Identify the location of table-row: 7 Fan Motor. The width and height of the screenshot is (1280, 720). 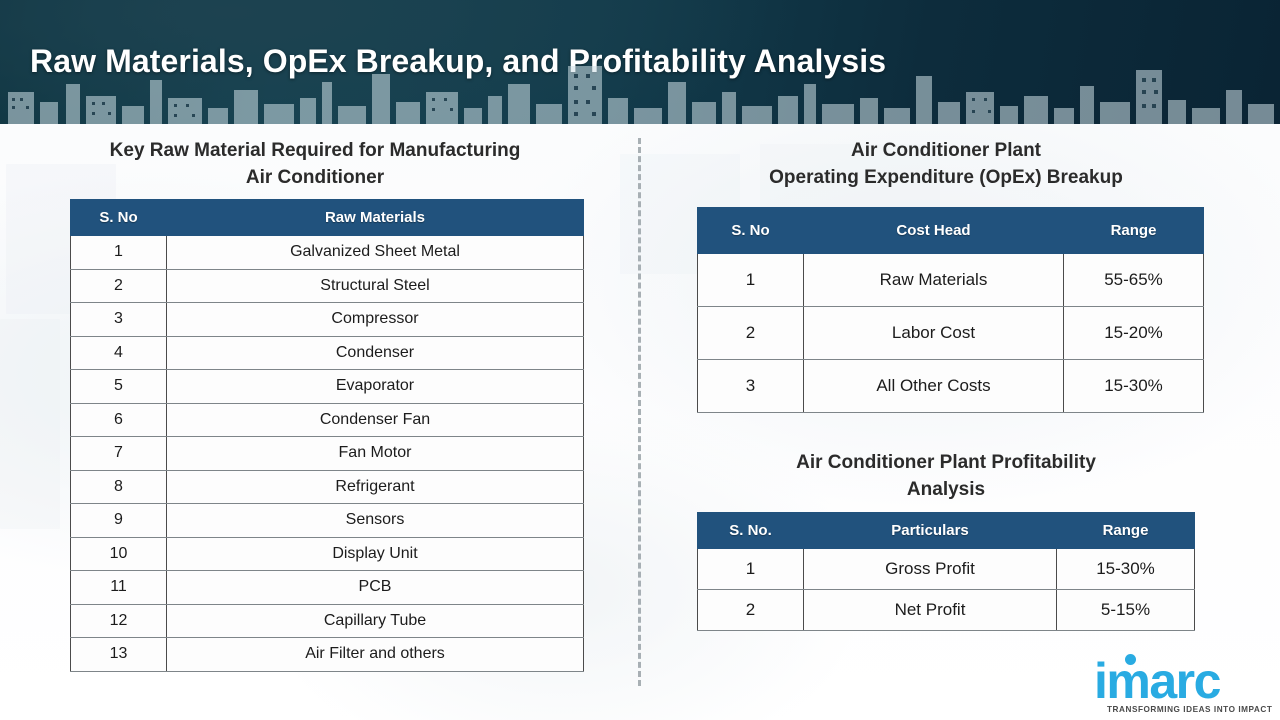
(327, 453).